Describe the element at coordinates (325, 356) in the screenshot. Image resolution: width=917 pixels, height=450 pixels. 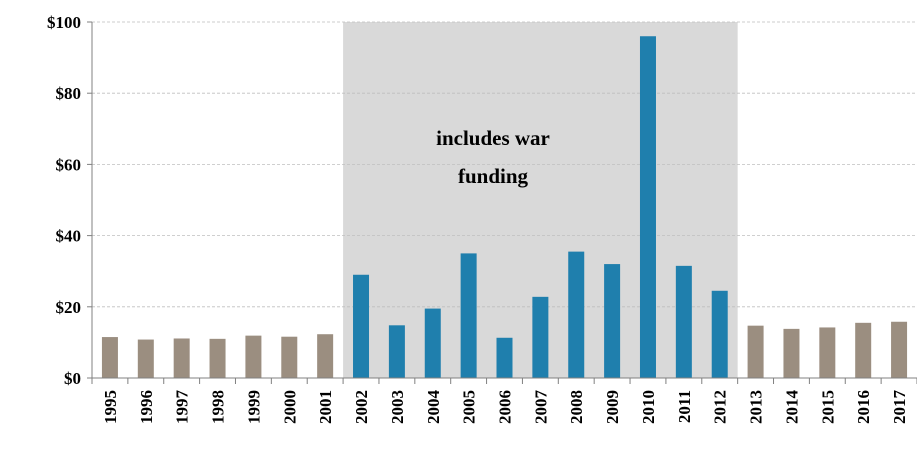
I see `bar-2001` at that location.